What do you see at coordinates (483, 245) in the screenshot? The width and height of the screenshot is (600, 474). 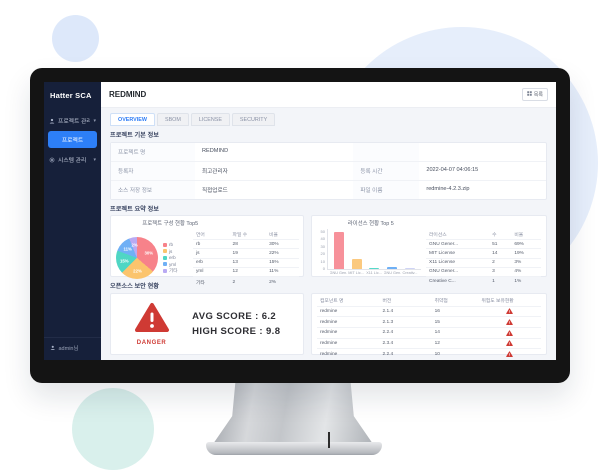 I see `table-row: GNU Gener... 51 69%` at bounding box center [483, 245].